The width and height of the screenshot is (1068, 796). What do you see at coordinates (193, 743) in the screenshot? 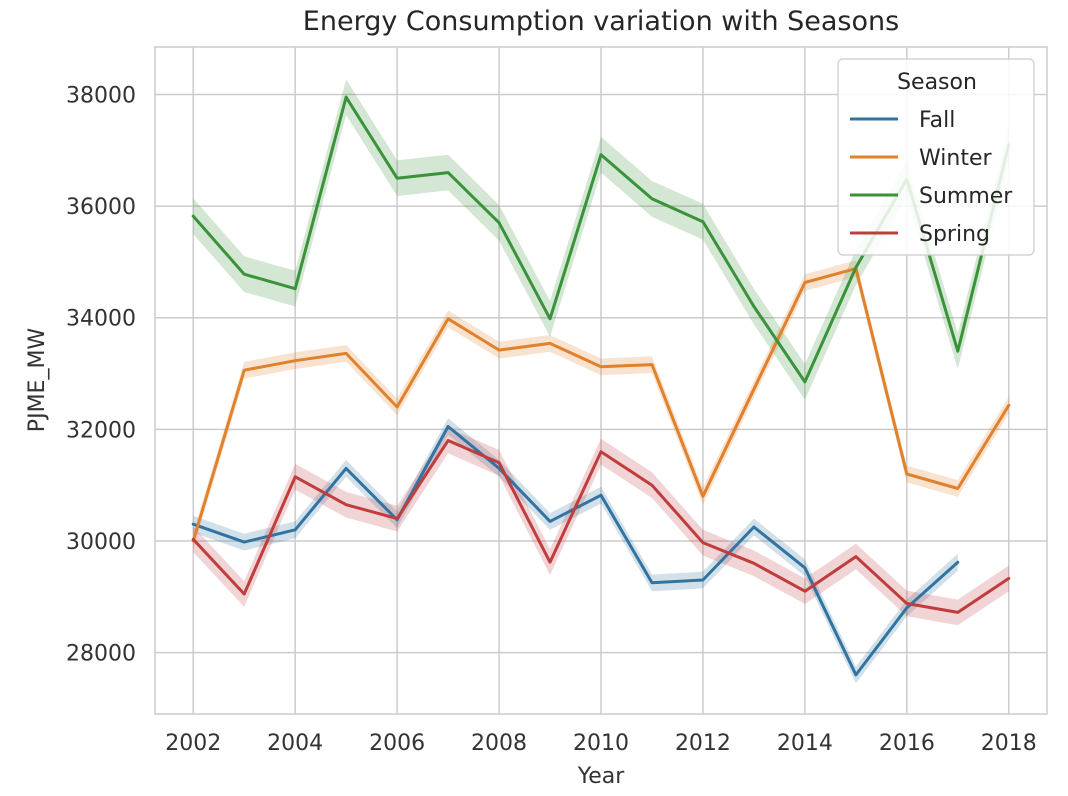
I see `x-tick-label: 2002` at bounding box center [193, 743].